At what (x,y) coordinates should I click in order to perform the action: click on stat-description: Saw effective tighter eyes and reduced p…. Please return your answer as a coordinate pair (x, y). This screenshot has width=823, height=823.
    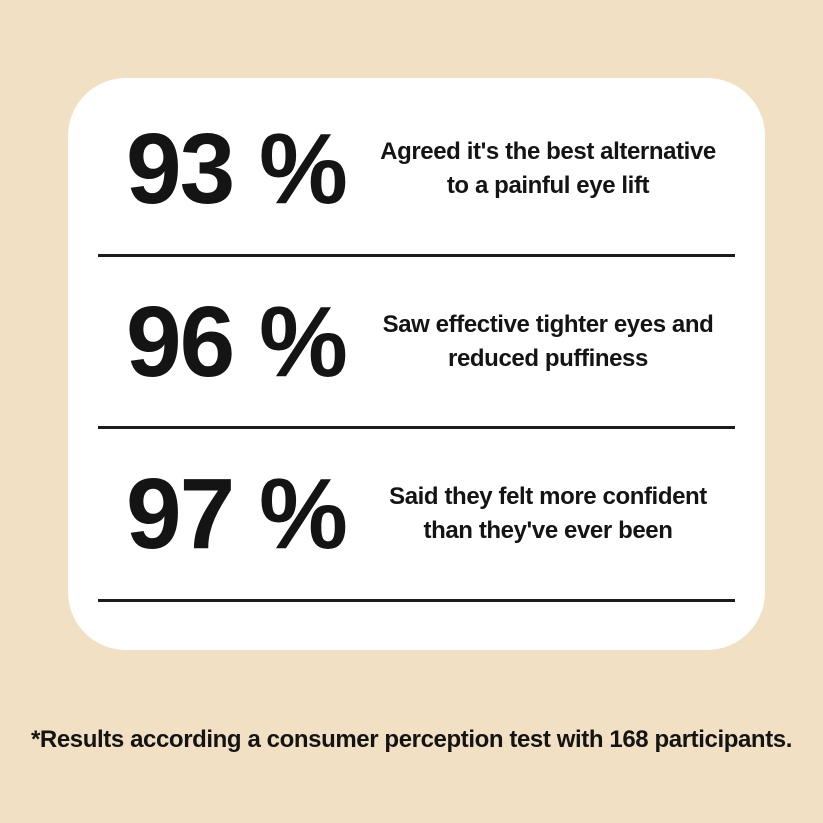
    Looking at the image, I should click on (548, 342).